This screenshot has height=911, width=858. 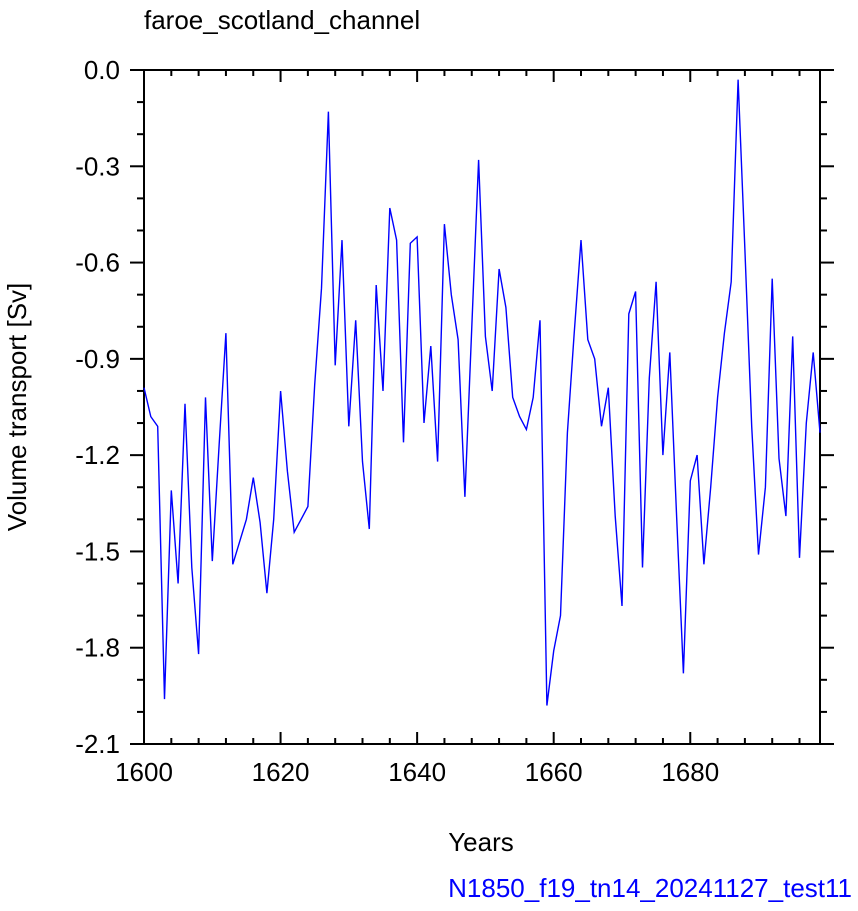 I want to click on case-name-caption: N1850_f19_tn14_20241127_test11, so click(x=650, y=888).